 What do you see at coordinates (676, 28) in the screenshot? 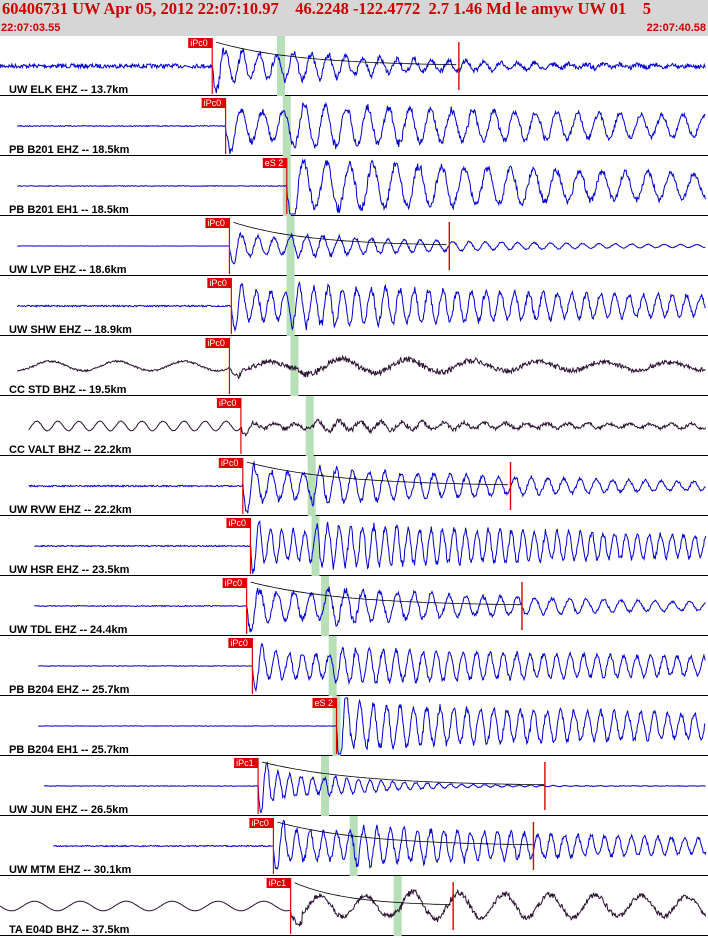
I see `end-time: 22:07:40.58` at bounding box center [676, 28].